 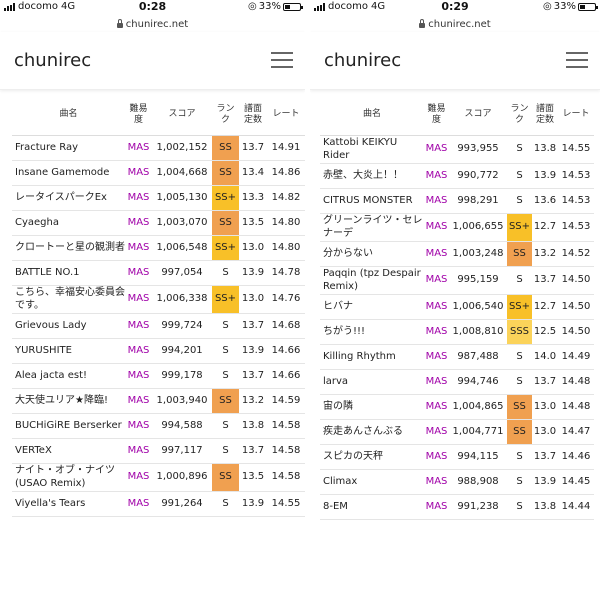 I want to click on song-title: 赤壁、大炎上！！, so click(x=372, y=176).